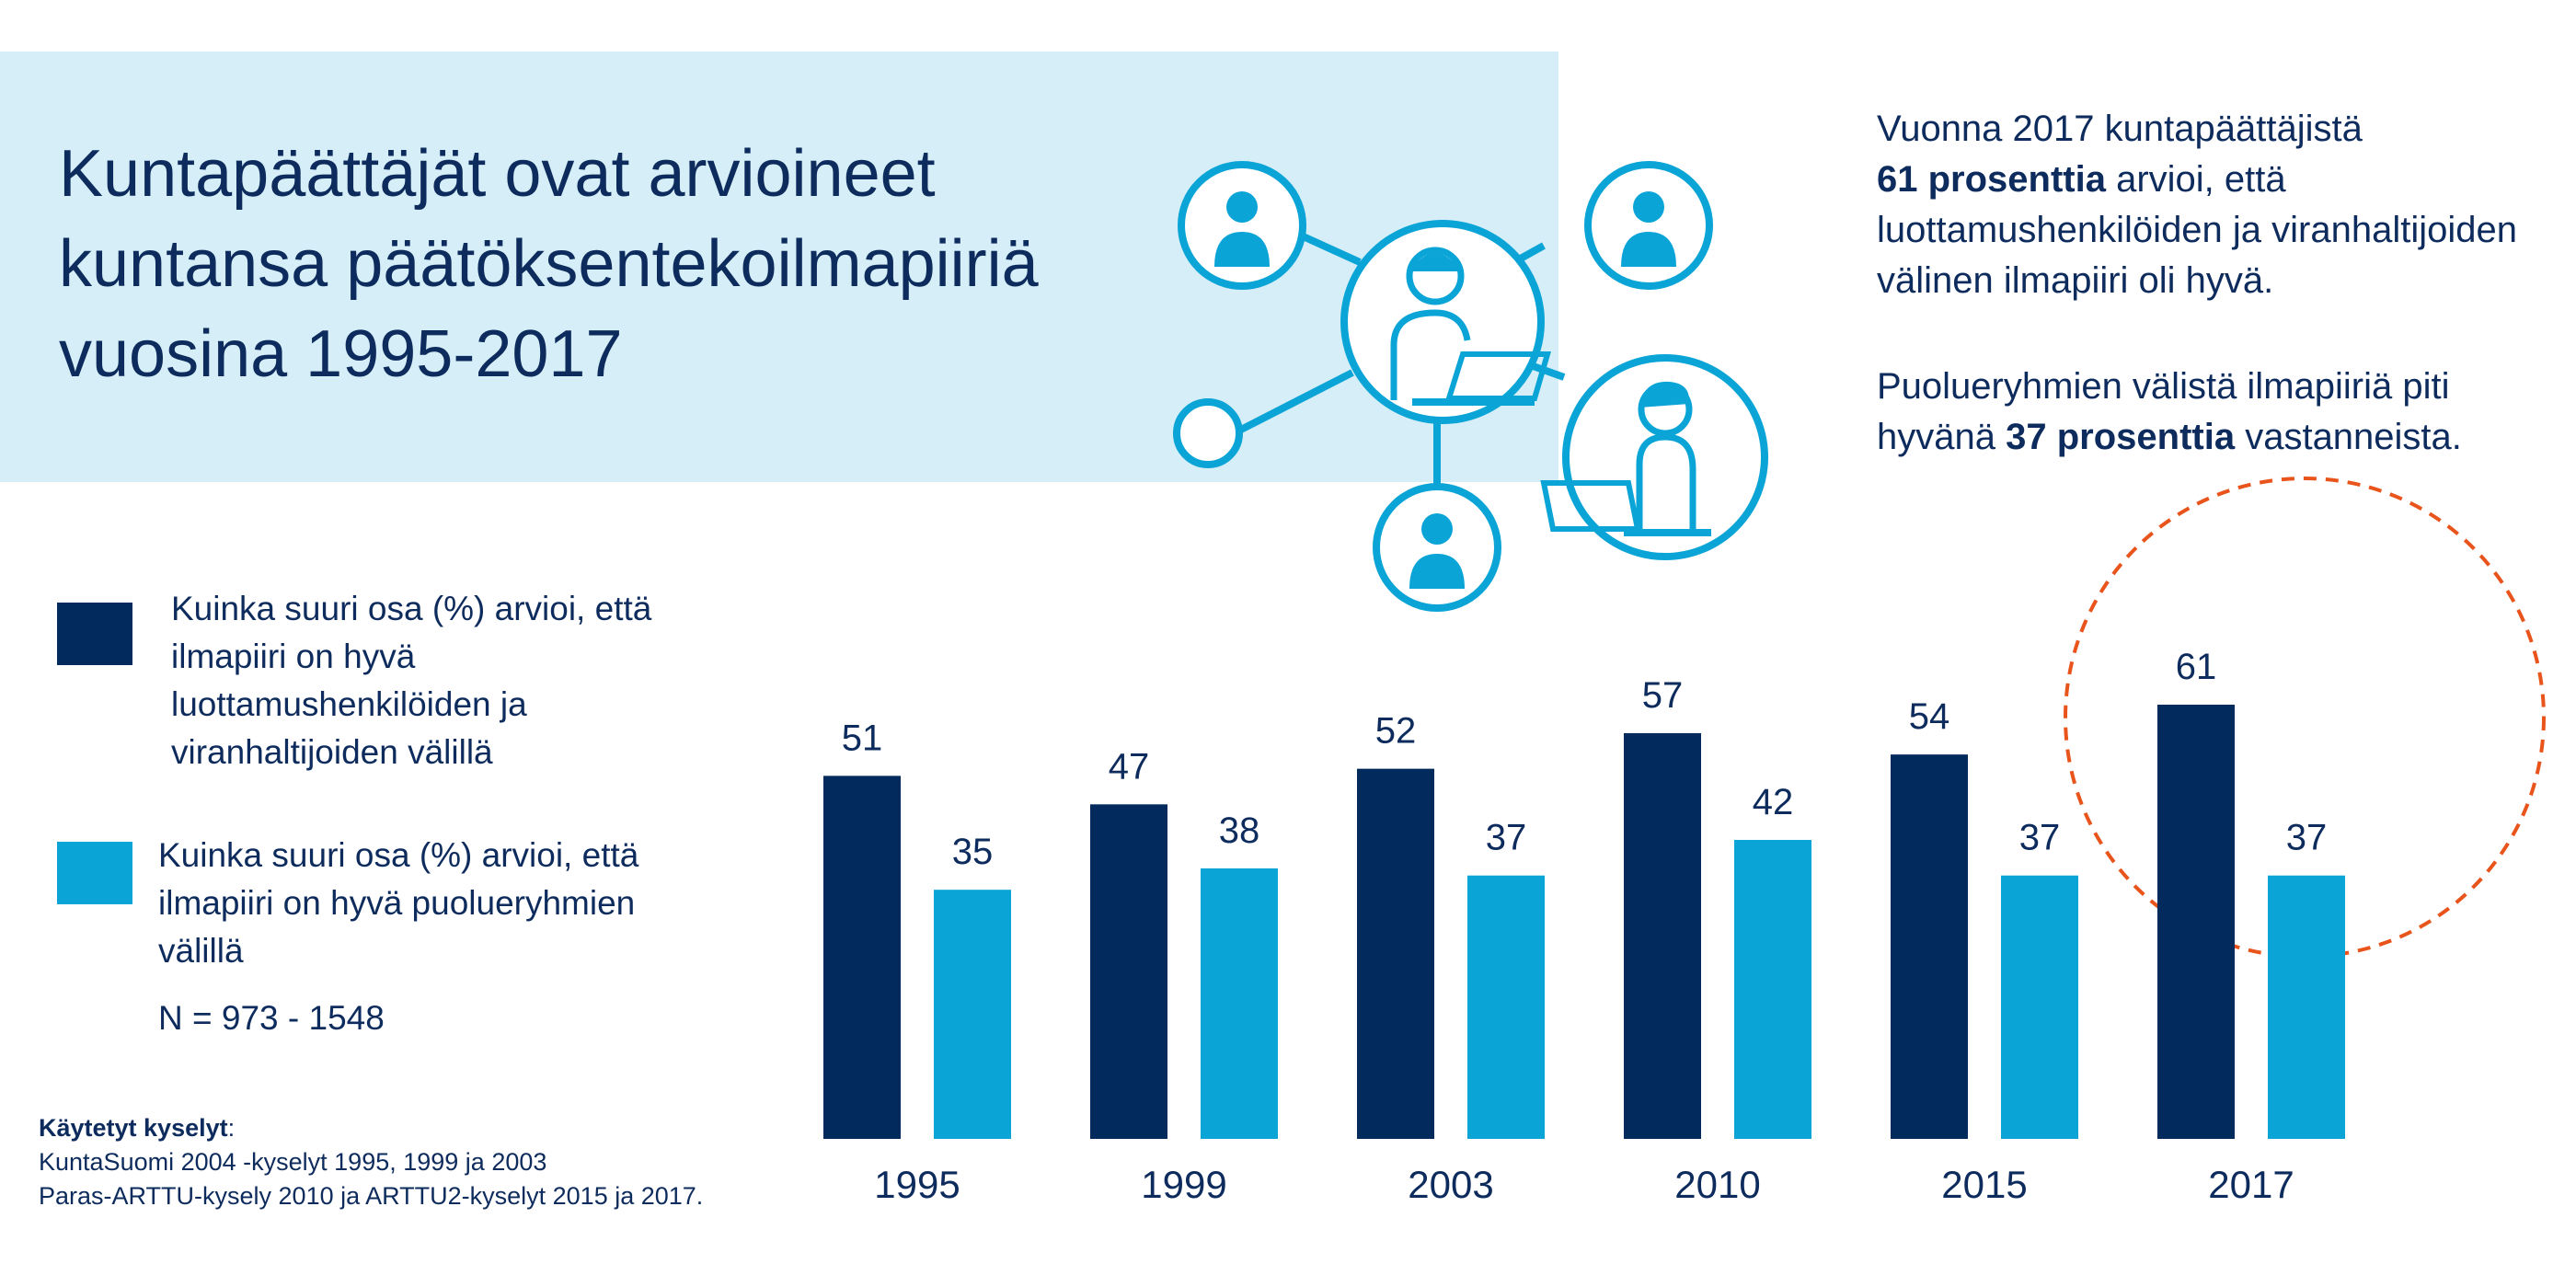 The height and width of the screenshot is (1264, 2576). What do you see at coordinates (1396, 731) in the screenshot?
I see `data-label: 52` at bounding box center [1396, 731].